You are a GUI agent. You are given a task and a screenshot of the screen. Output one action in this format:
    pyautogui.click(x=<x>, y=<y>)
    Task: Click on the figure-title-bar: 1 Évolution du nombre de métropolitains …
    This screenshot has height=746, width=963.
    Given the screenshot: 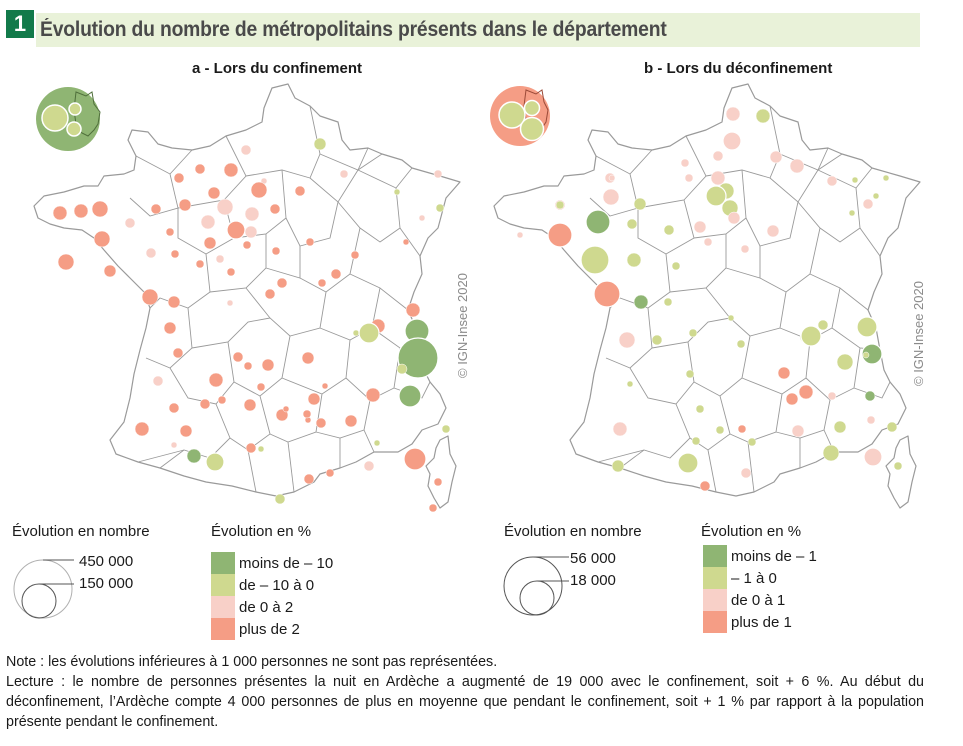 What is the action you would take?
    pyautogui.click(x=463, y=28)
    